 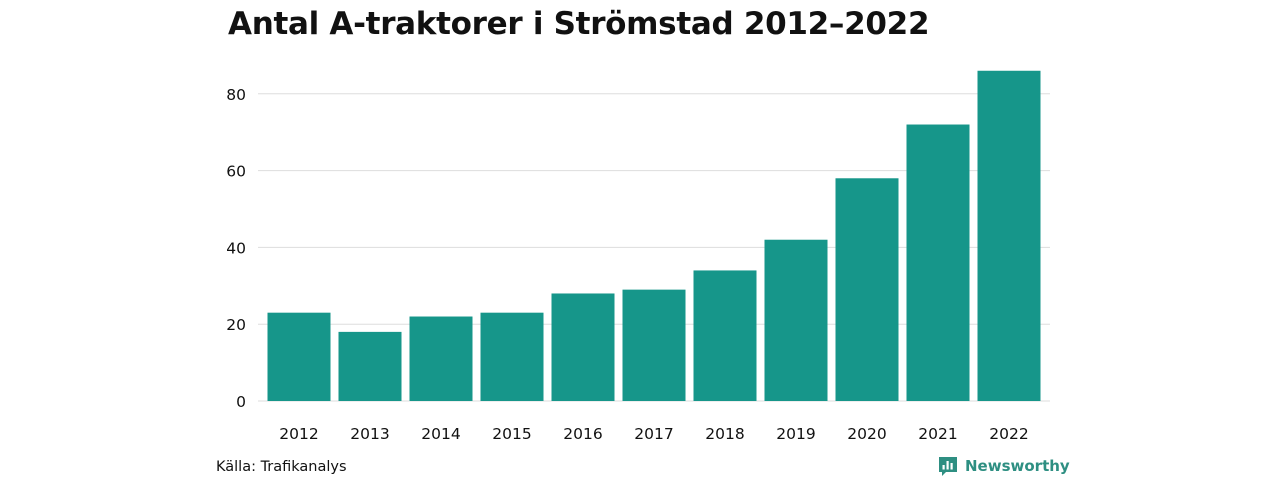 What do you see at coordinates (654, 345) in the screenshot?
I see `bar-2017` at bounding box center [654, 345].